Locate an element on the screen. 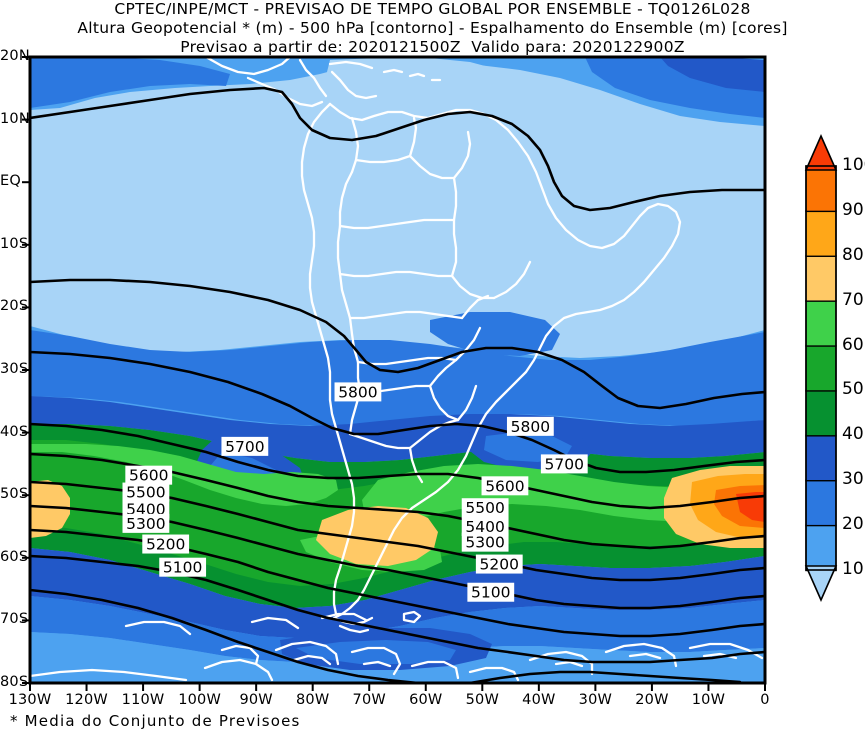 The height and width of the screenshot is (741, 865). colorbar-tick-label: 50 is located at coordinates (853, 389).